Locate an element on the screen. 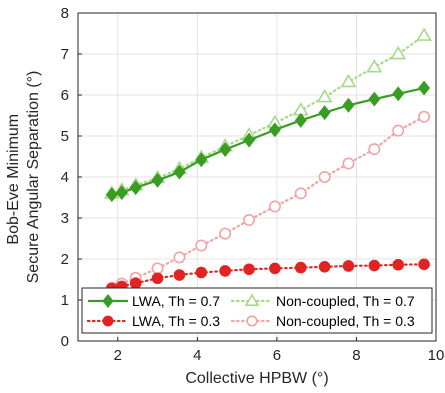 The image size is (445, 393). series-line is located at coordinates (268, 276).